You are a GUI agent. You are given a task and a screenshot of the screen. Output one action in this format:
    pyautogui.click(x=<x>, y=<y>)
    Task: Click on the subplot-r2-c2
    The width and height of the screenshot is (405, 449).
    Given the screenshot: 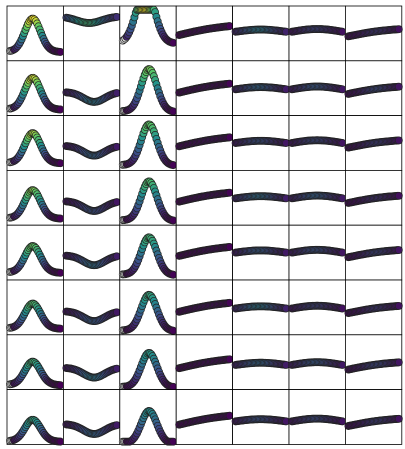 What is the action you would take?
    pyautogui.click(x=91, y=88)
    